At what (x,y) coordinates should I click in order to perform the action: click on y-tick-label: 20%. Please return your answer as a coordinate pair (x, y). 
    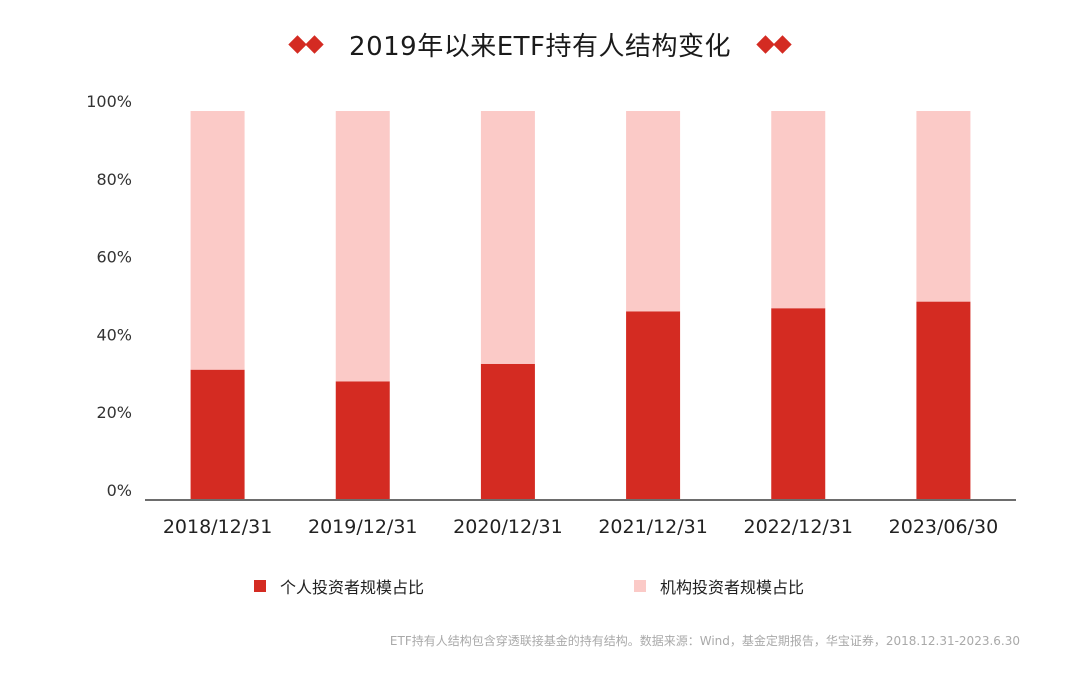
    Looking at the image, I should click on (114, 412).